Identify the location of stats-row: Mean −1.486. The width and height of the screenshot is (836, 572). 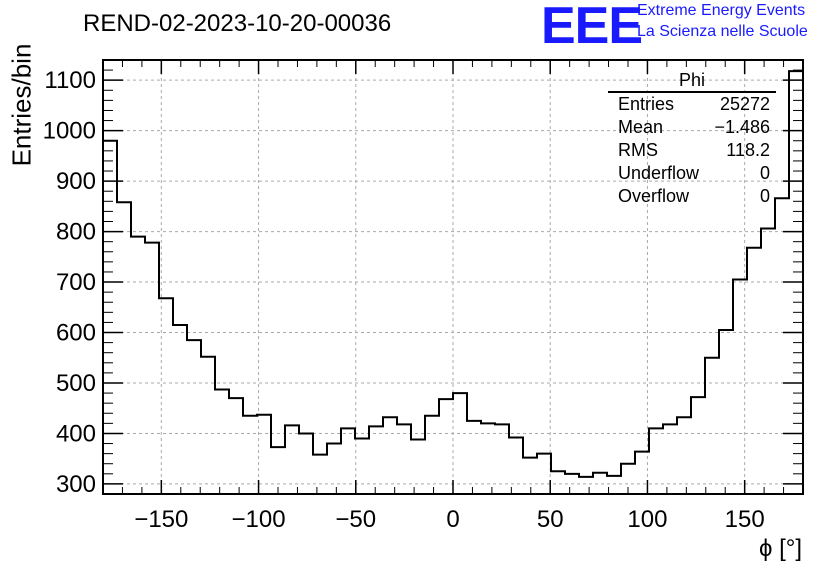
(692, 127).